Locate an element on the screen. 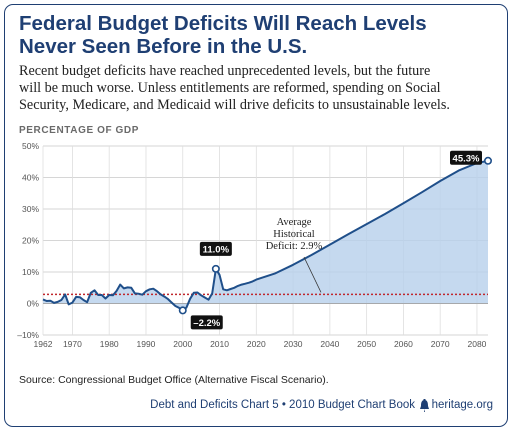 Image resolution: width=512 pixels, height=429 pixels. y-tick-label: –10% is located at coordinates (28, 335).